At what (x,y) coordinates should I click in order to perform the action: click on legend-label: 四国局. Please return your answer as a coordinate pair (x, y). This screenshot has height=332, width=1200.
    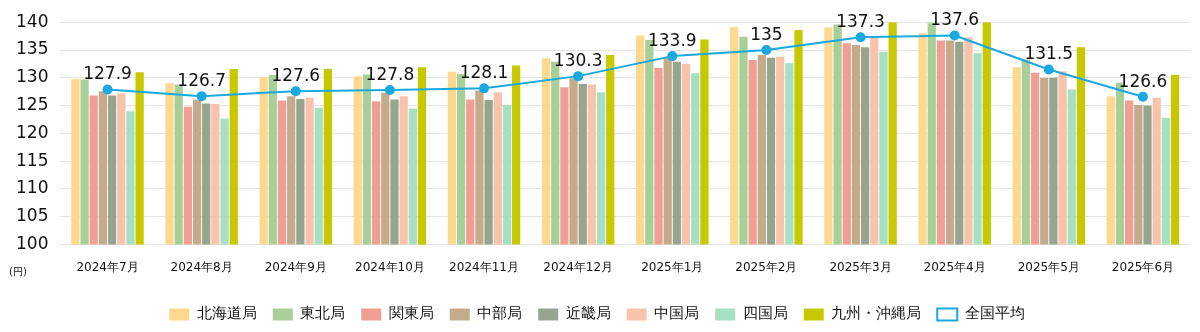
    Looking at the image, I should click on (765, 313).